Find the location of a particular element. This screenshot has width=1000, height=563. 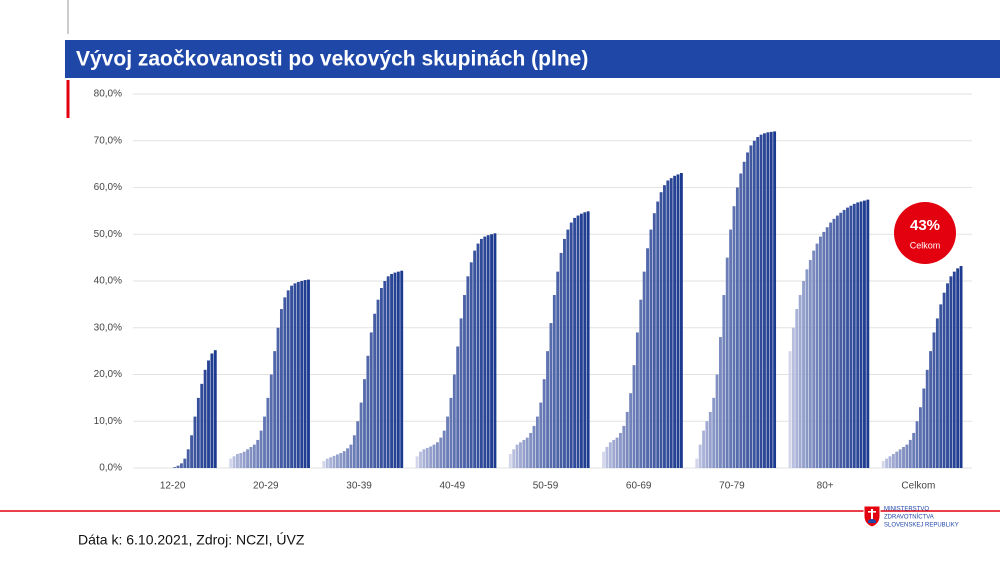

x-tick-label: 50-59 is located at coordinates (546, 486).